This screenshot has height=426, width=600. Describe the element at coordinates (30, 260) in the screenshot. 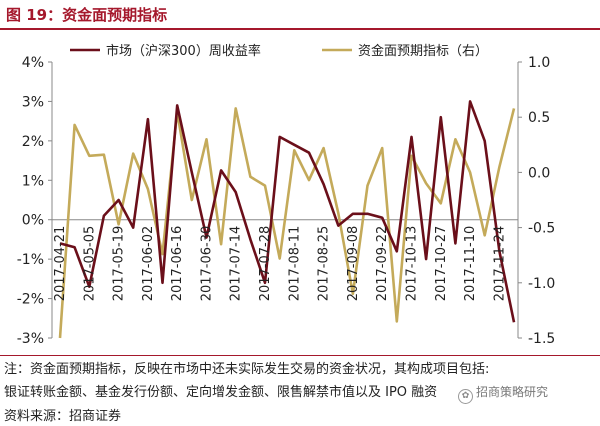

I see `left-tick-label: -1%` at that location.